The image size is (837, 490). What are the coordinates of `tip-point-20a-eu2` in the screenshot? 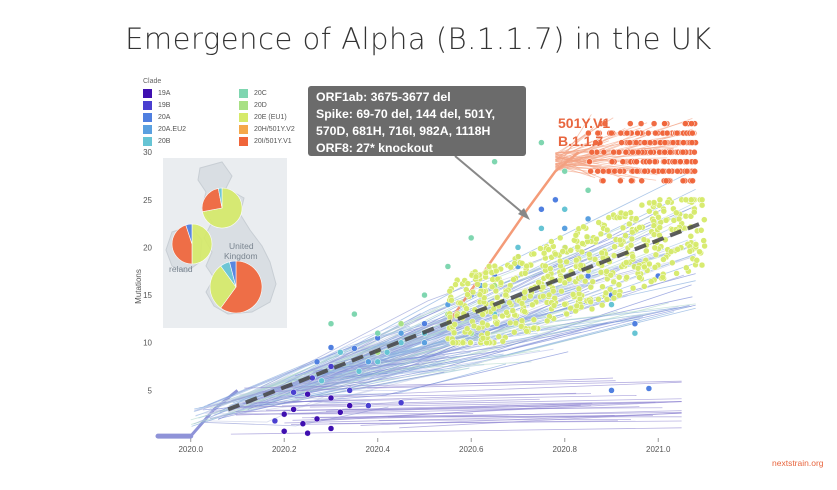 It's located at (564, 228).